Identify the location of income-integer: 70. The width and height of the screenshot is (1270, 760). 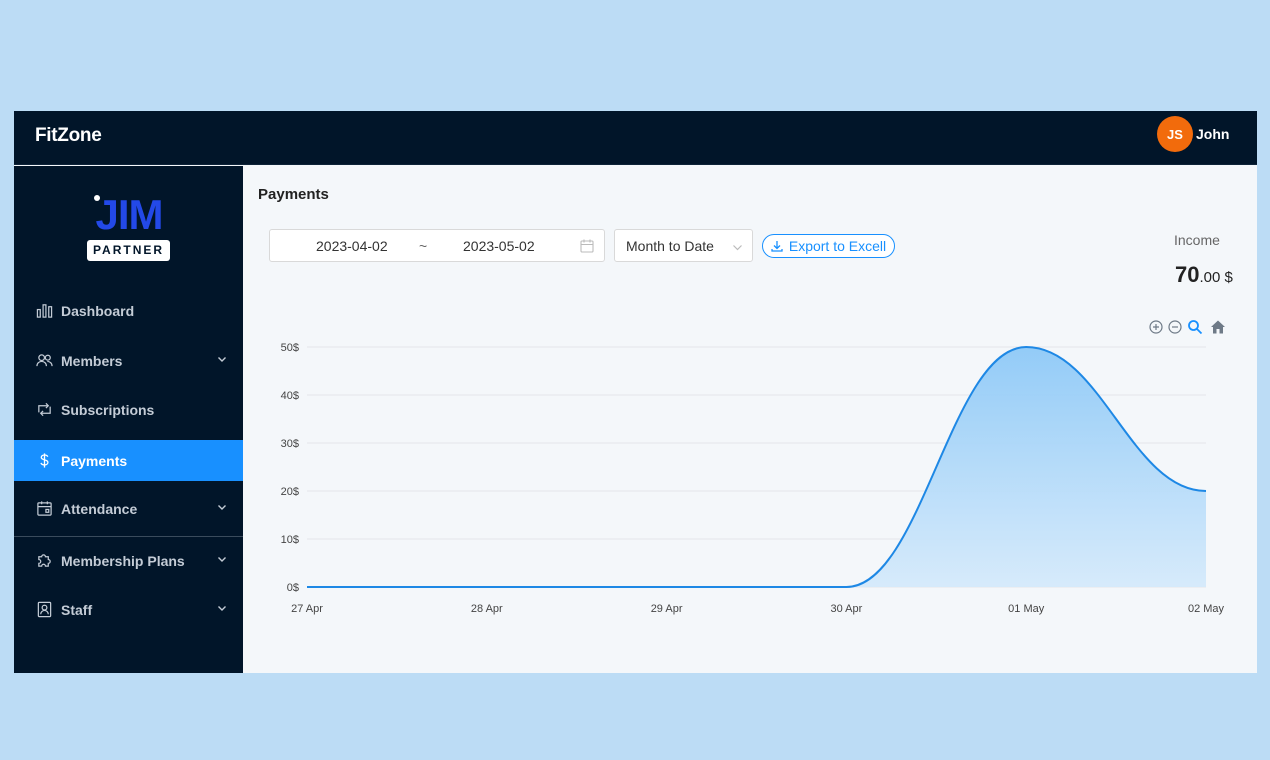
(1187, 274).